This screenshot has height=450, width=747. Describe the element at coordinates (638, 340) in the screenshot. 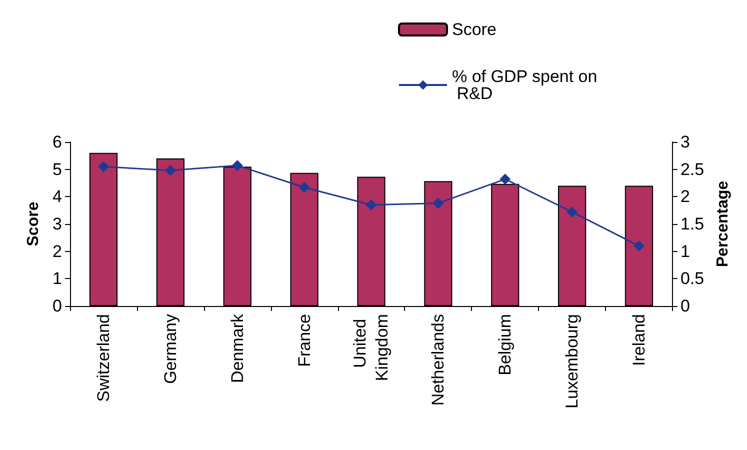

I see `x-tick-label: Ireland` at that location.